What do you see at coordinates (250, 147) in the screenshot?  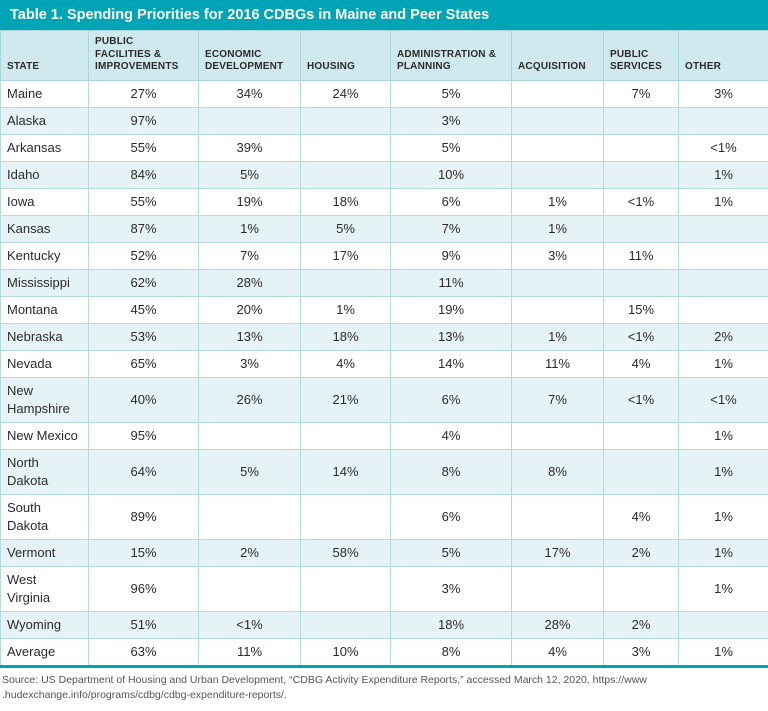 I see `value-cell: 39%` at bounding box center [250, 147].